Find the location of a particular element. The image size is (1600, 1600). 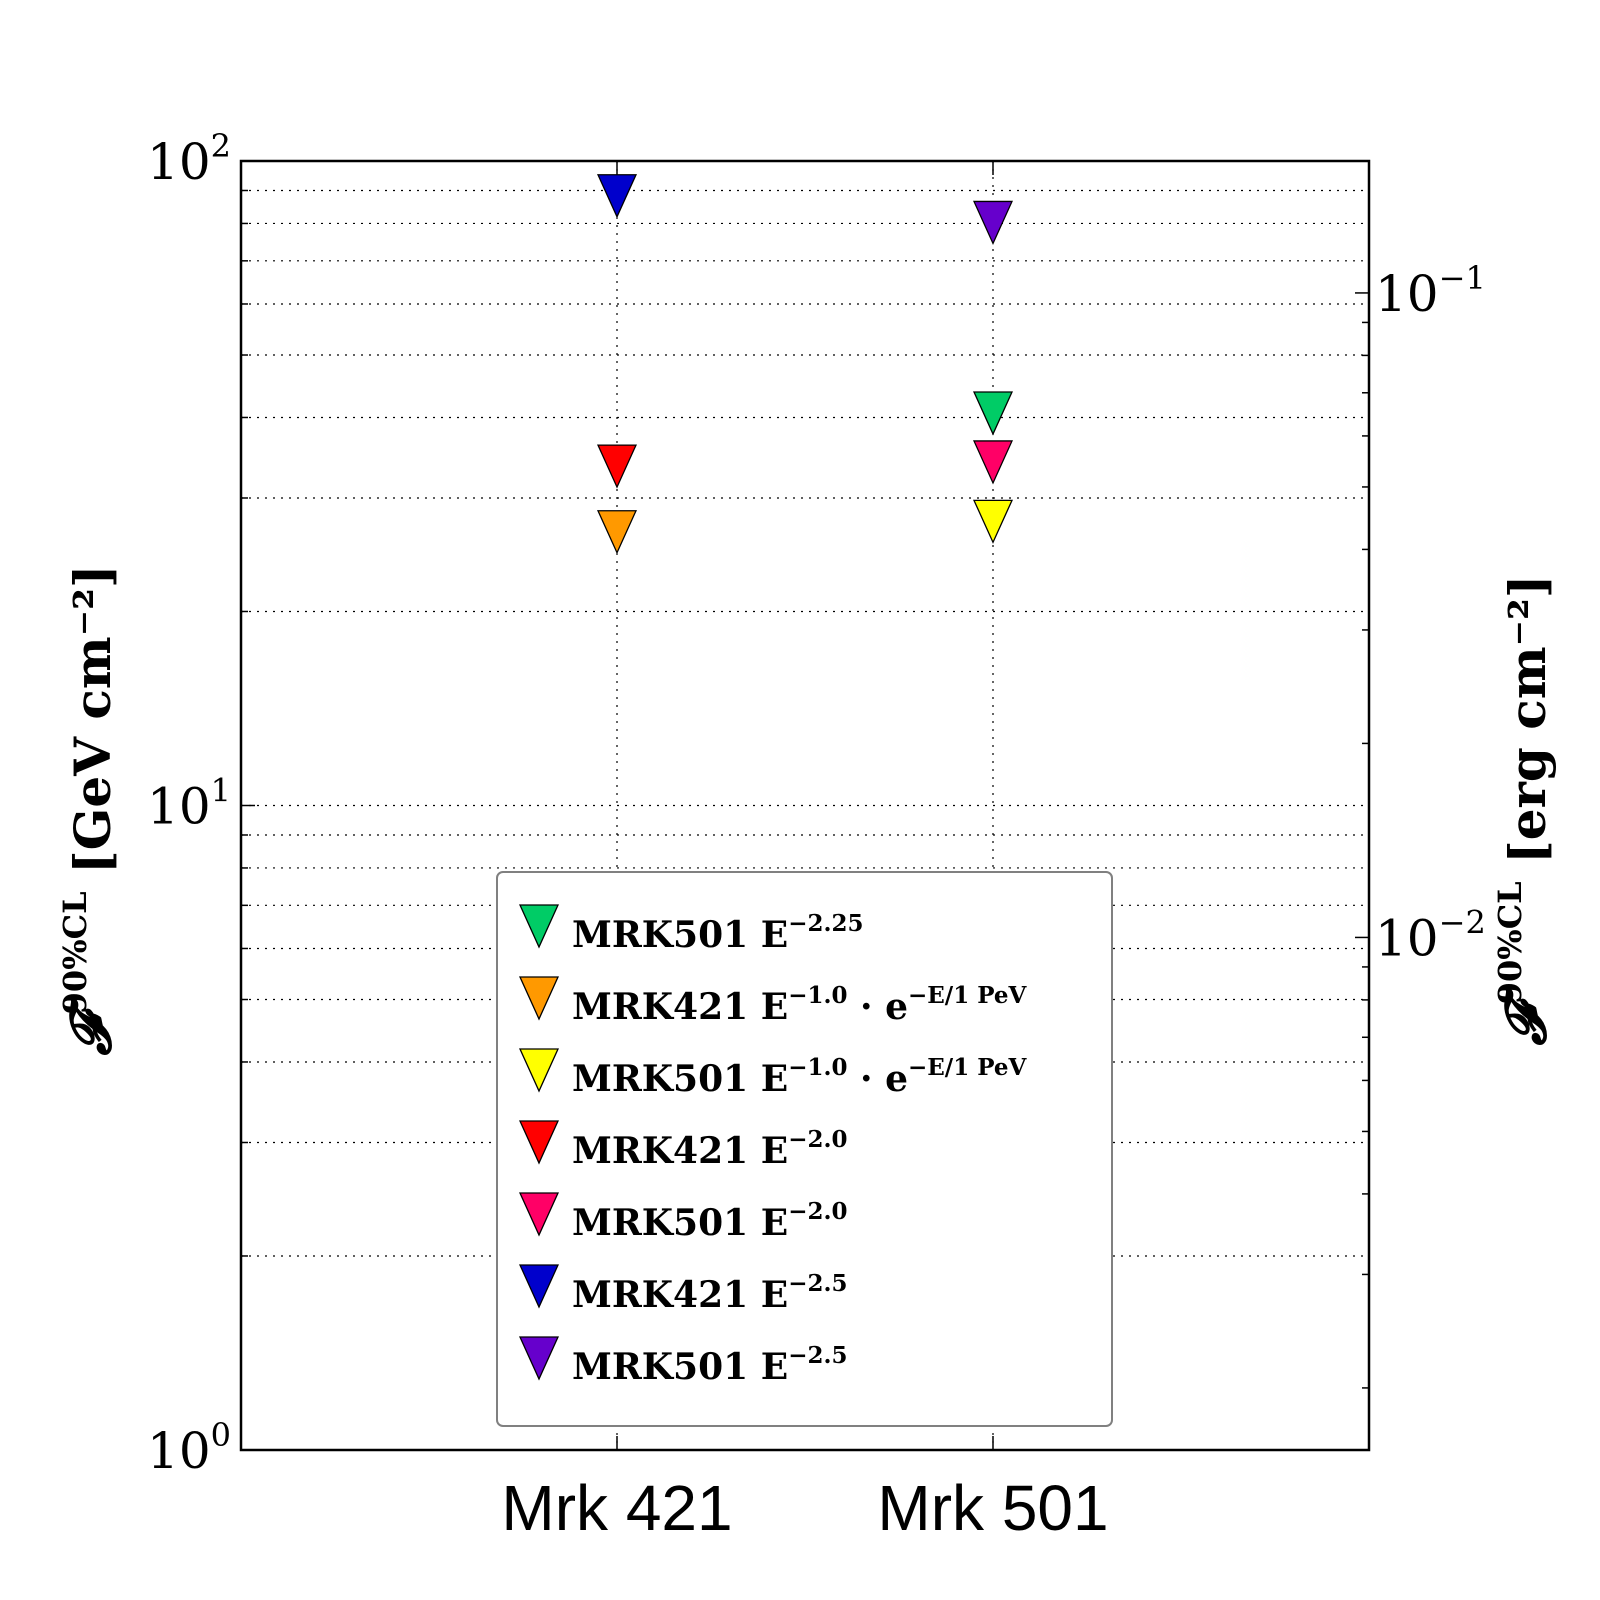

y-tick-label: 10⁰ is located at coordinates (189, 1448).